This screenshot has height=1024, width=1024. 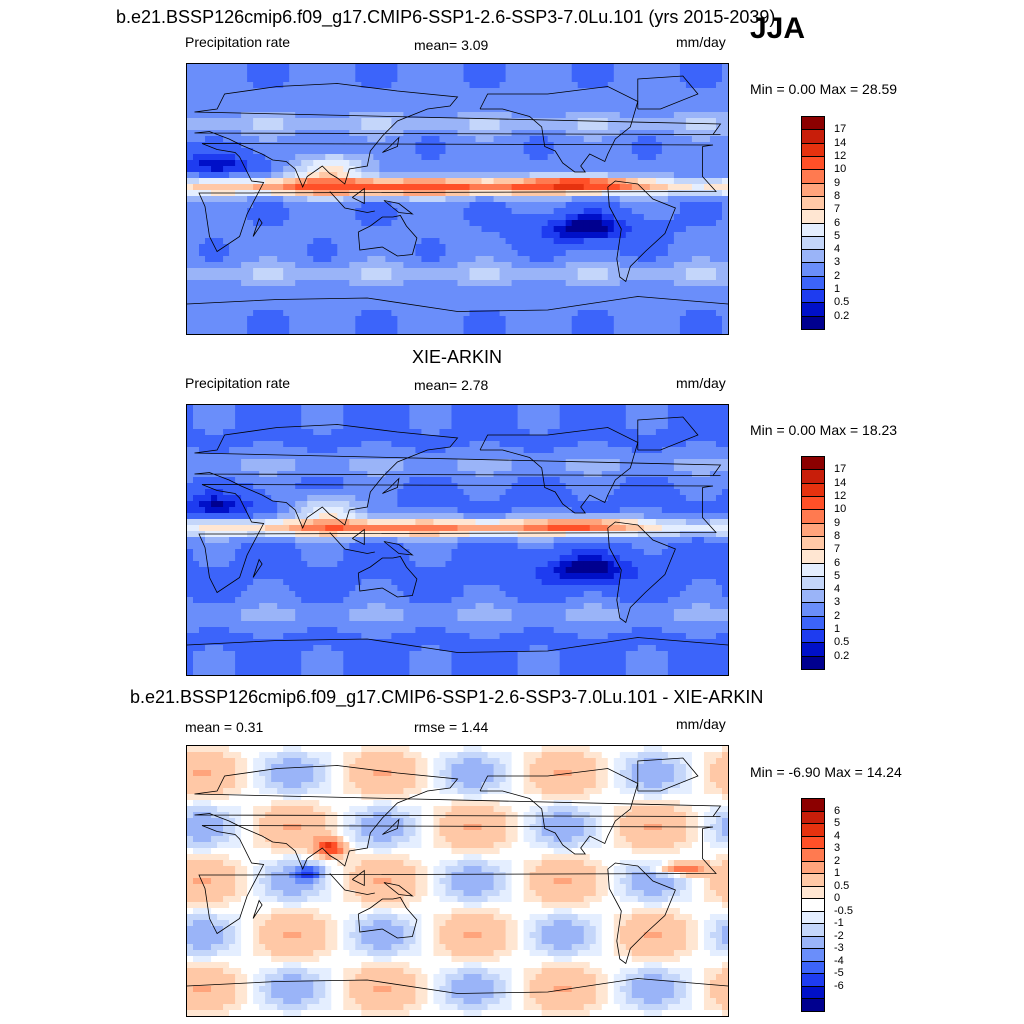 What do you see at coordinates (701, 383) in the screenshot?
I see `panel2-units-label: mm/day` at bounding box center [701, 383].